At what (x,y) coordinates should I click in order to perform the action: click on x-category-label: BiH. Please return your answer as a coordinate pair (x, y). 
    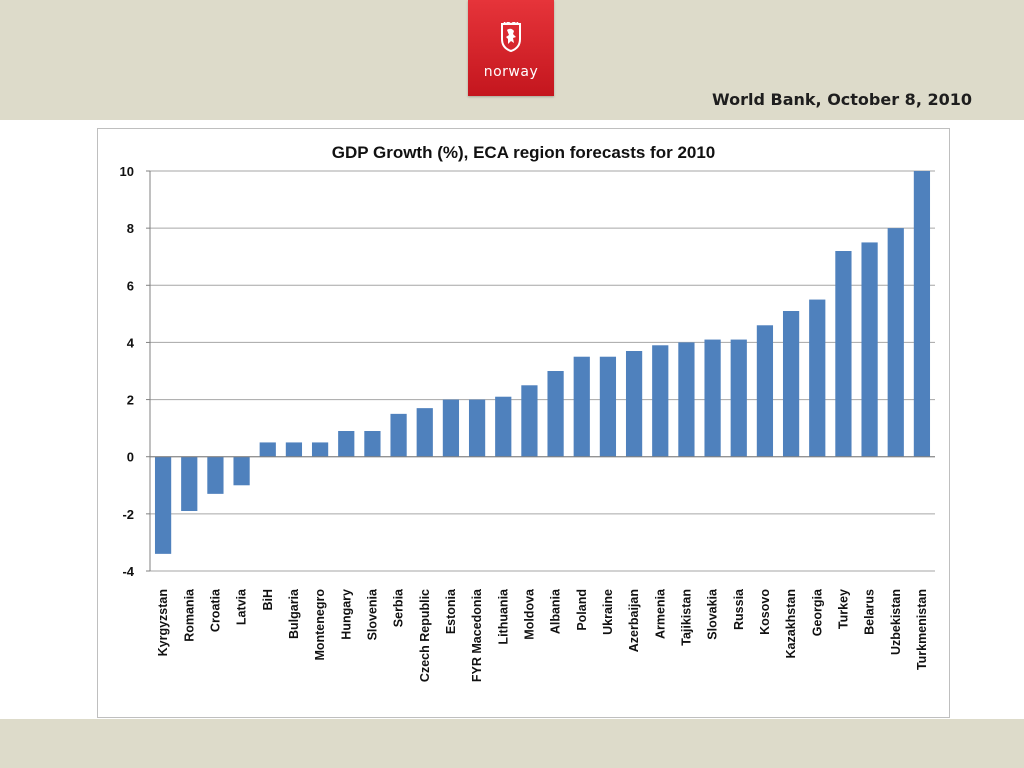
    Looking at the image, I should click on (268, 600).